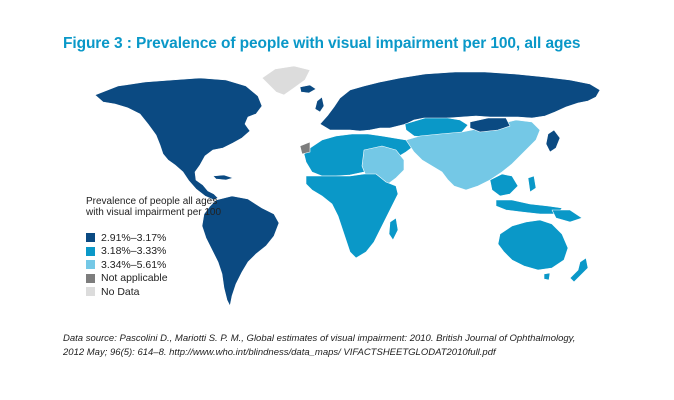 The width and height of the screenshot is (674, 400). Describe the element at coordinates (308, 89) in the screenshot. I see `iceland` at that location.